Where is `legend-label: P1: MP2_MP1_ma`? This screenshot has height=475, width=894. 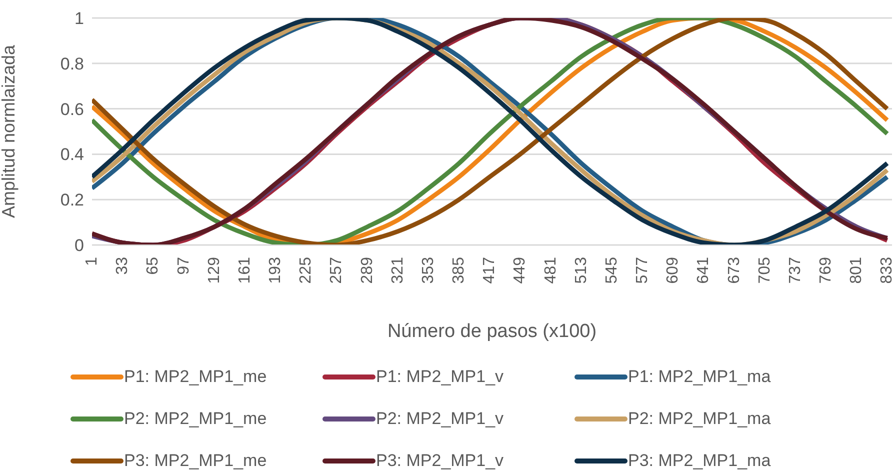
legend-label: P1: MP2_MP1_ma is located at coordinates (699, 377).